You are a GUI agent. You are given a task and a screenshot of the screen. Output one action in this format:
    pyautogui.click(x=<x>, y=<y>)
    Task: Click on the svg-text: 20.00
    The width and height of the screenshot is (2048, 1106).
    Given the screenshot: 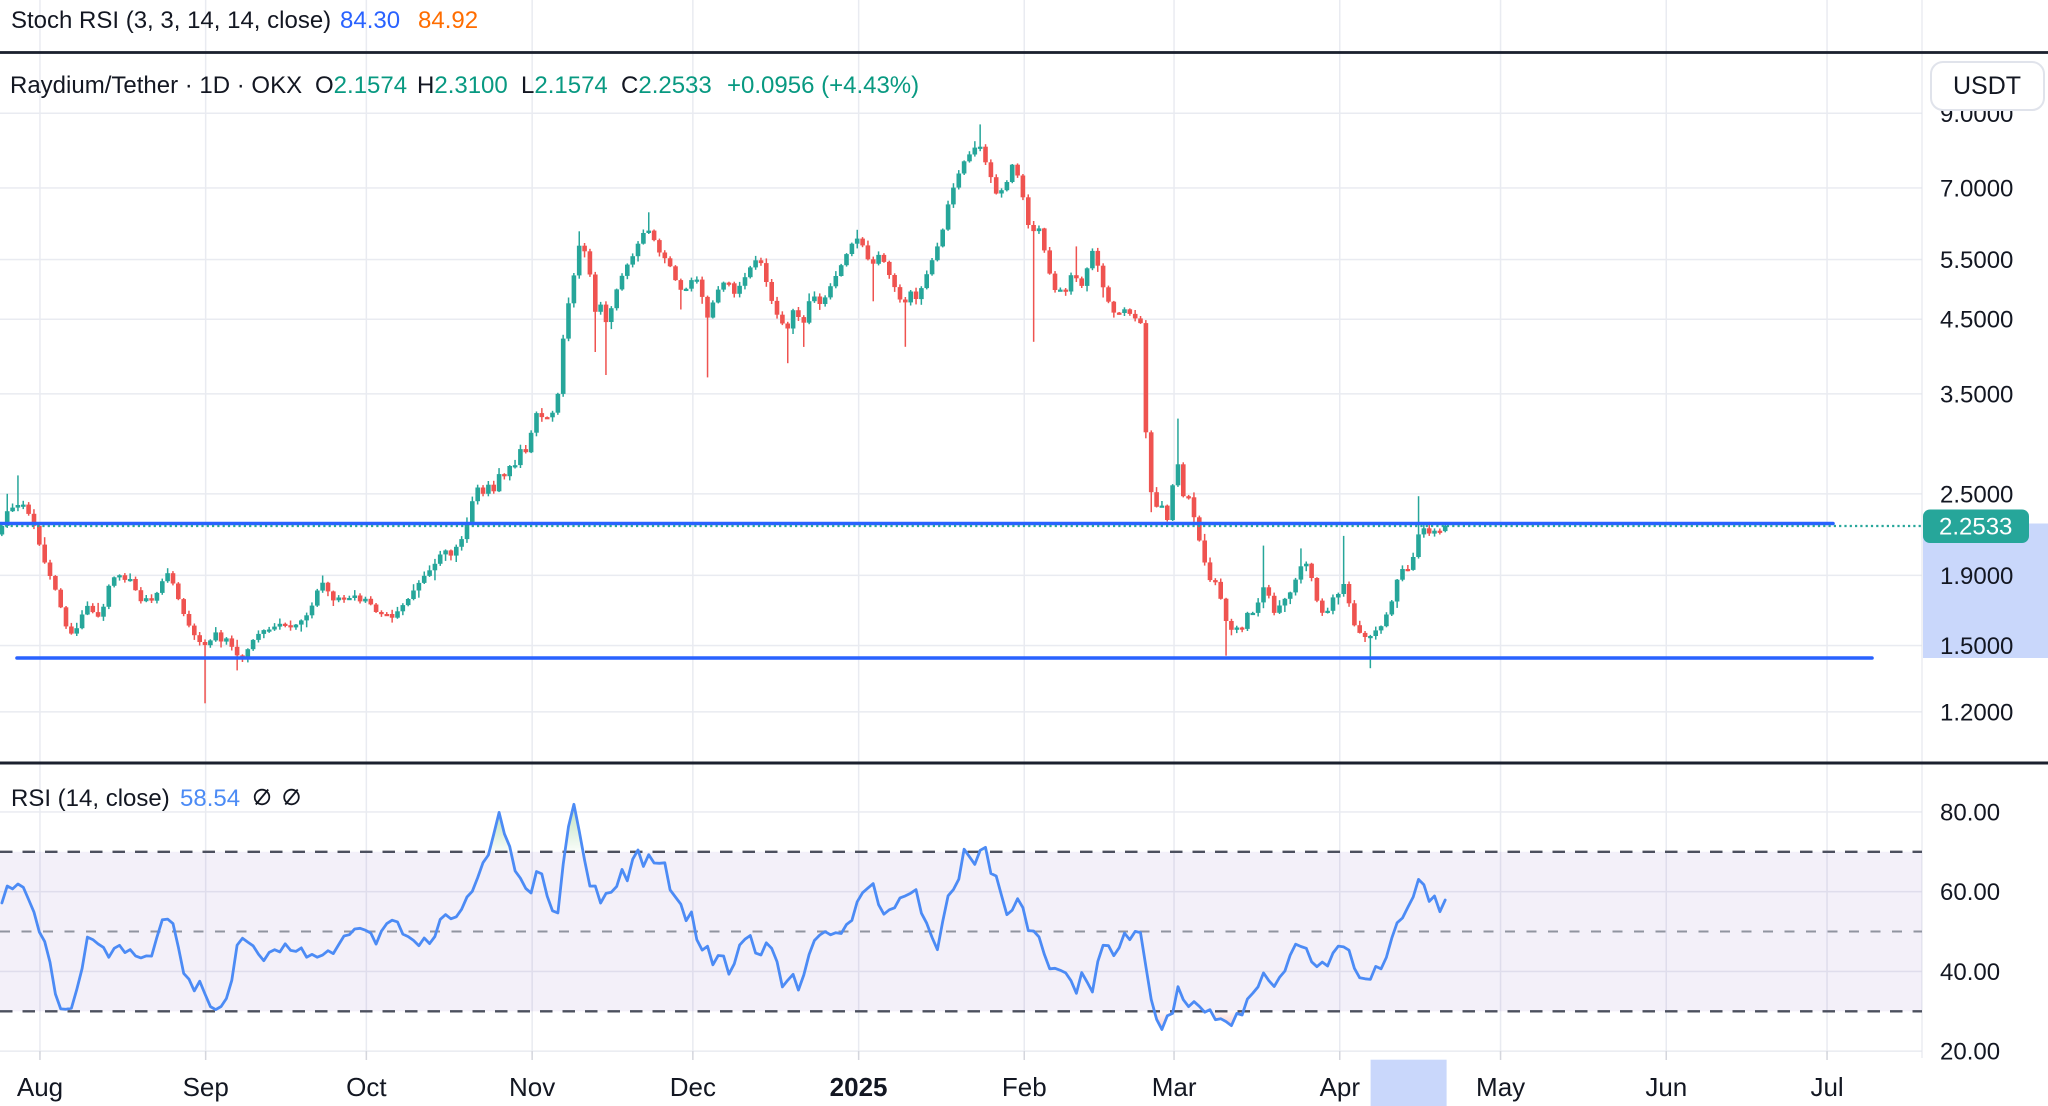 What is the action you would take?
    pyautogui.click(x=1970, y=1052)
    